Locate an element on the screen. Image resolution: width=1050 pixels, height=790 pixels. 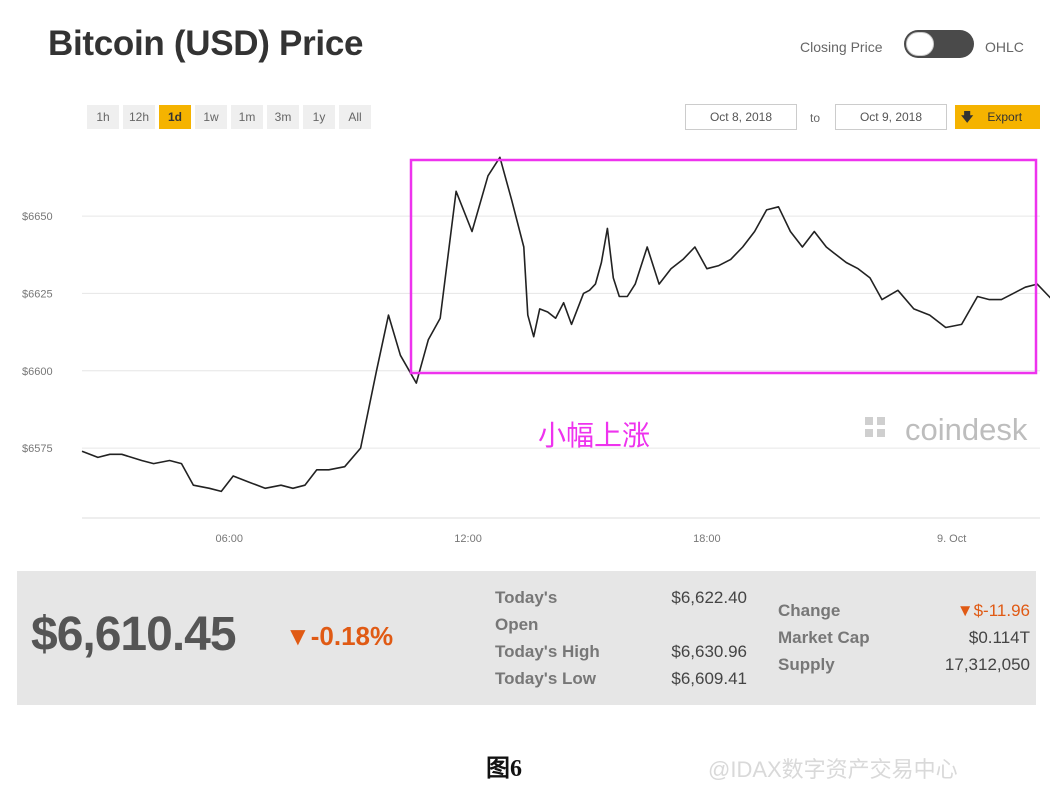
coindesk-wordmark: coindesk is located at coordinates (966, 429).